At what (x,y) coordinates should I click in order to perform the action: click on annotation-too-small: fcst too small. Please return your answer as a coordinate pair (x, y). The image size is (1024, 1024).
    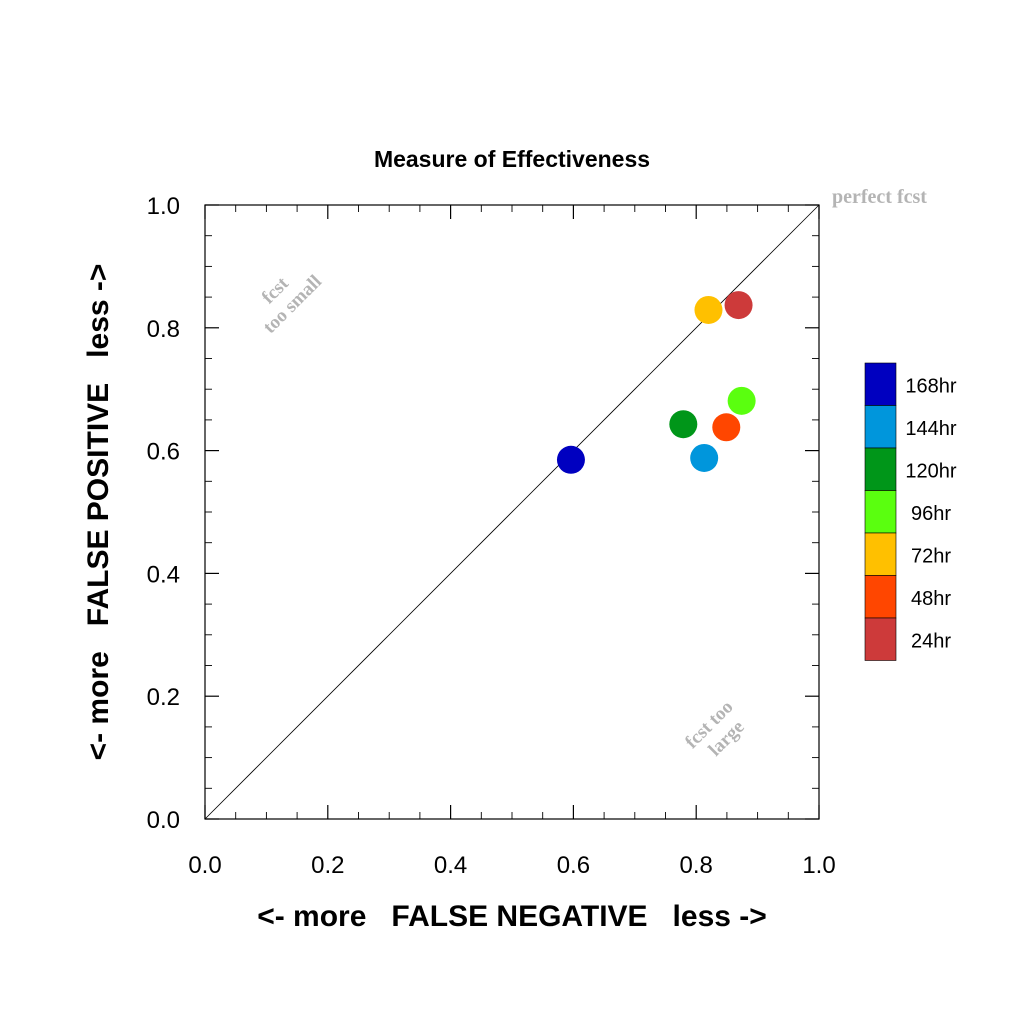
    Looking at the image, I should click on (285, 297).